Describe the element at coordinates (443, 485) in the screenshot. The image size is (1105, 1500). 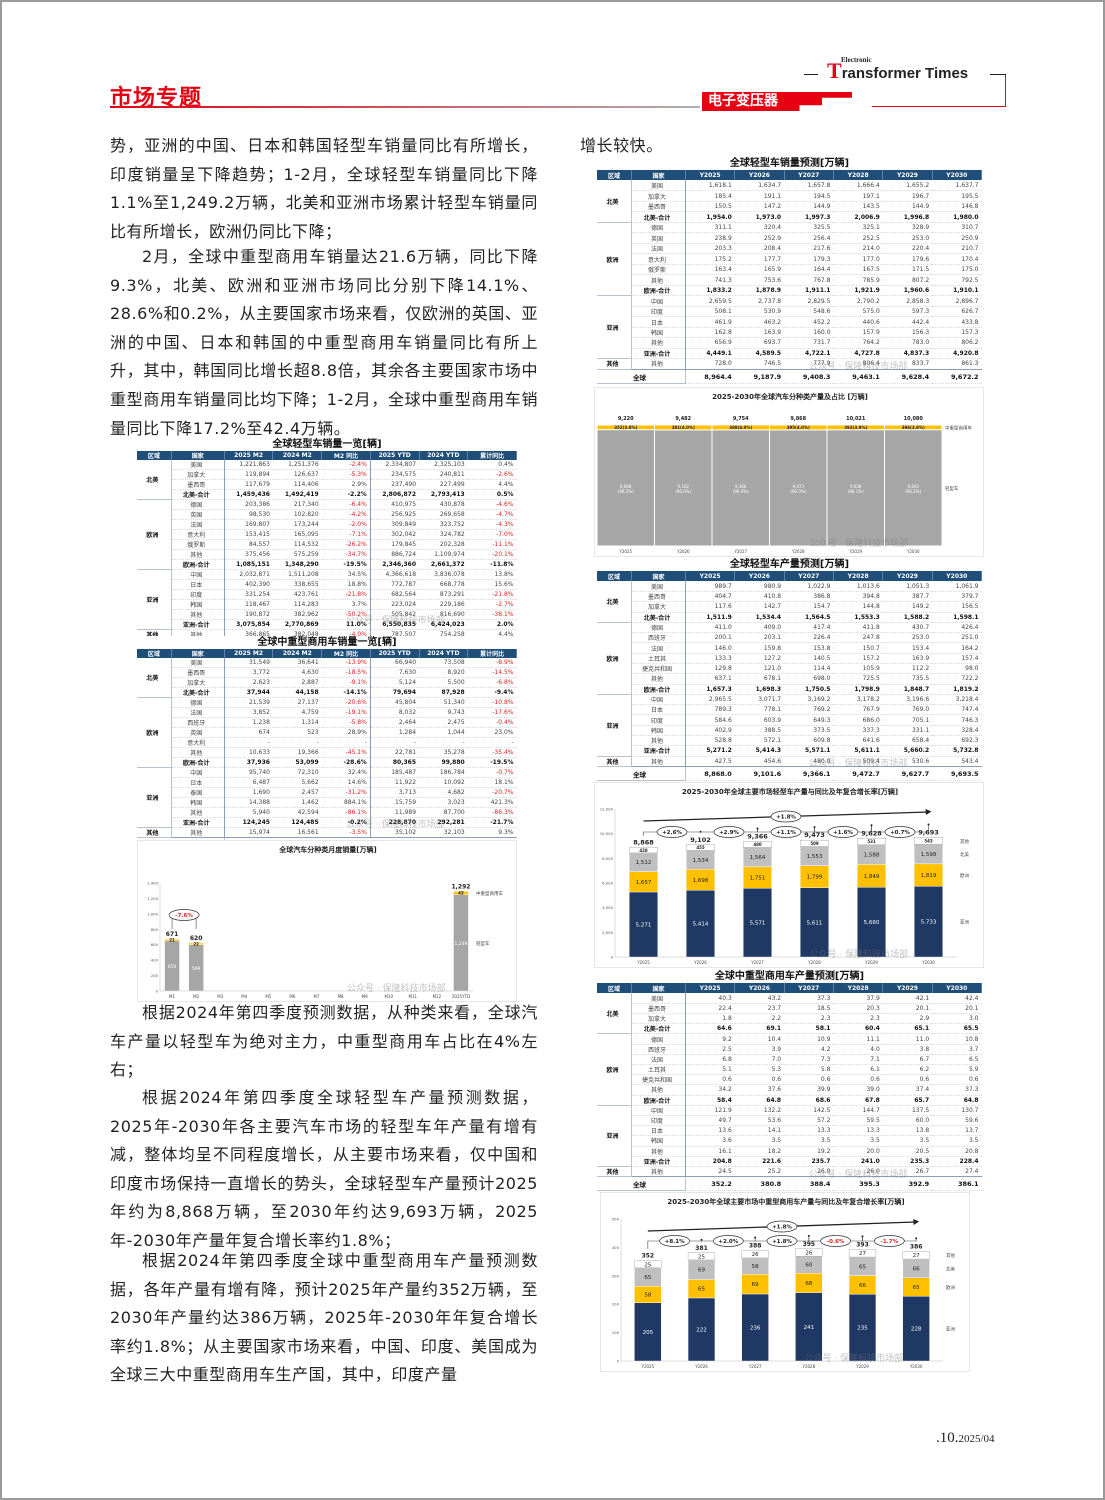
I see `value-cell: 227,499` at that location.